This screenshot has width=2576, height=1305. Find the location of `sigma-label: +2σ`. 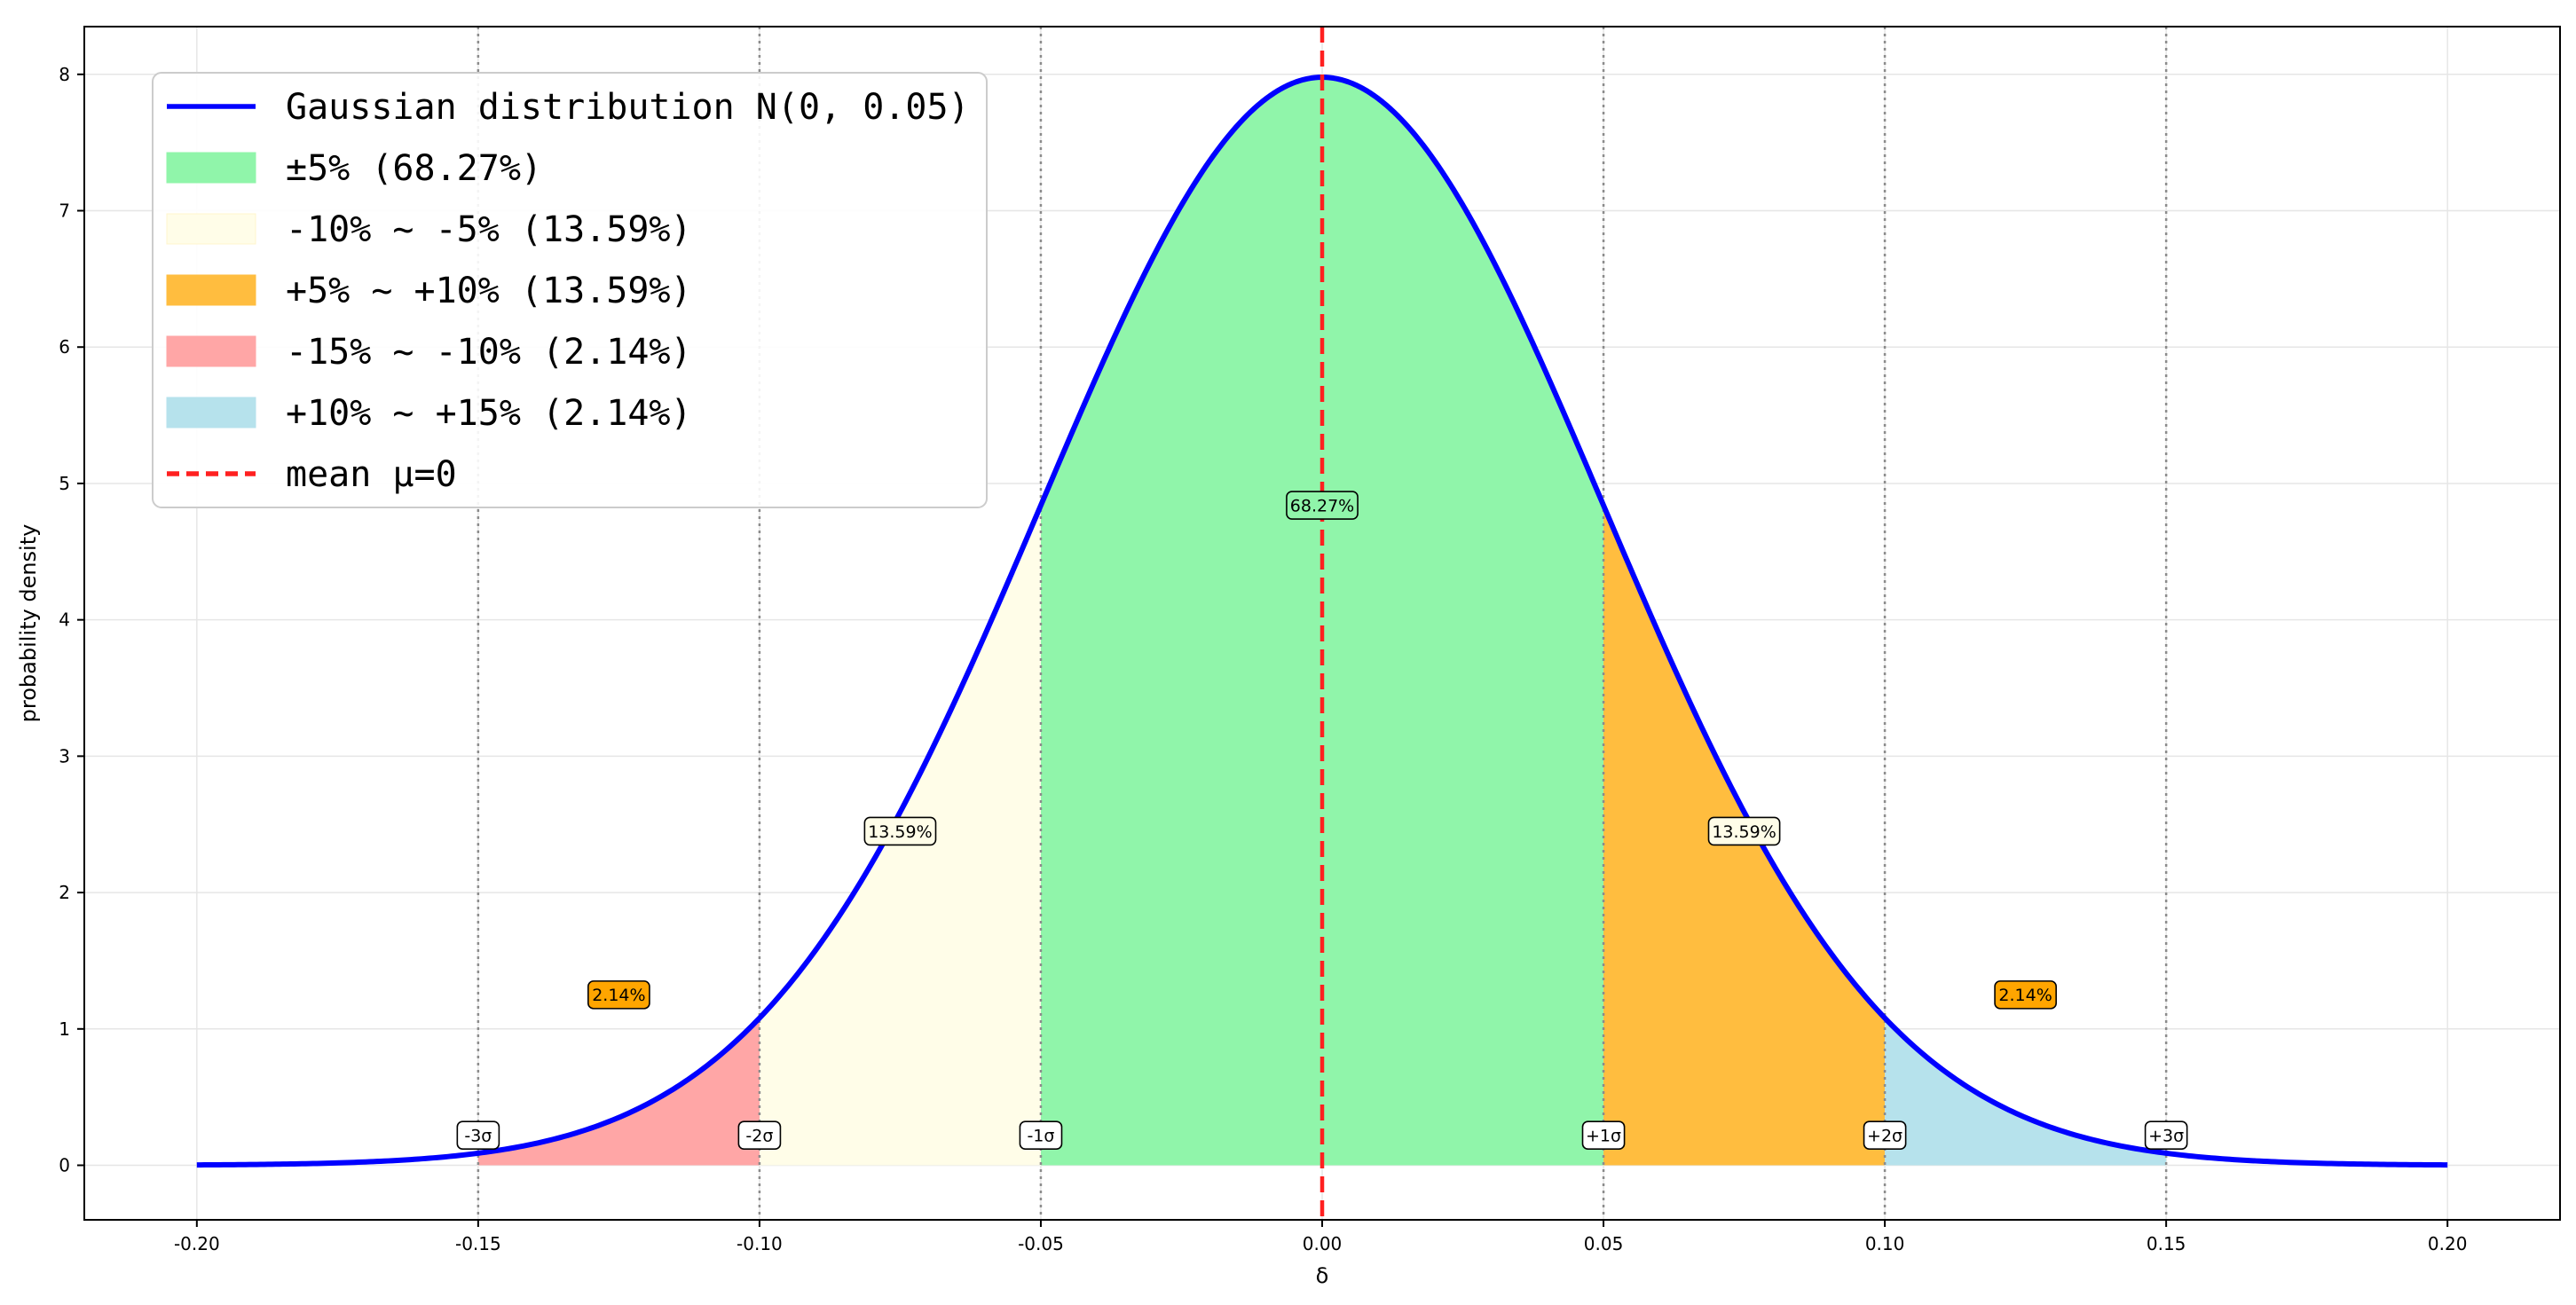

sigma-label: +2σ is located at coordinates (1885, 1135).